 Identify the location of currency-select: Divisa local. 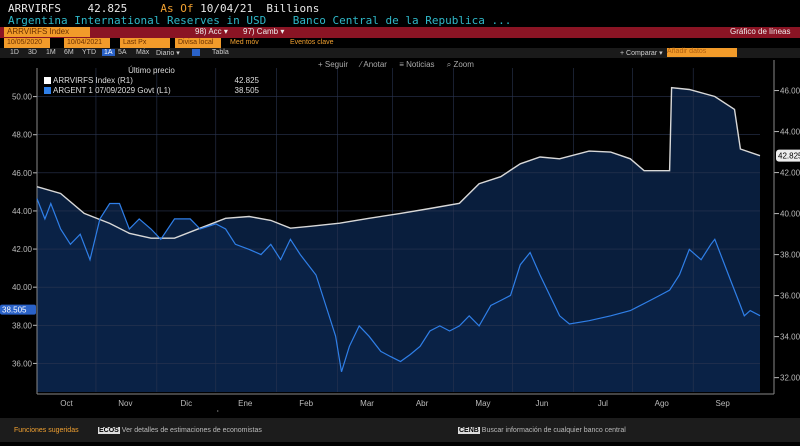
(198, 43).